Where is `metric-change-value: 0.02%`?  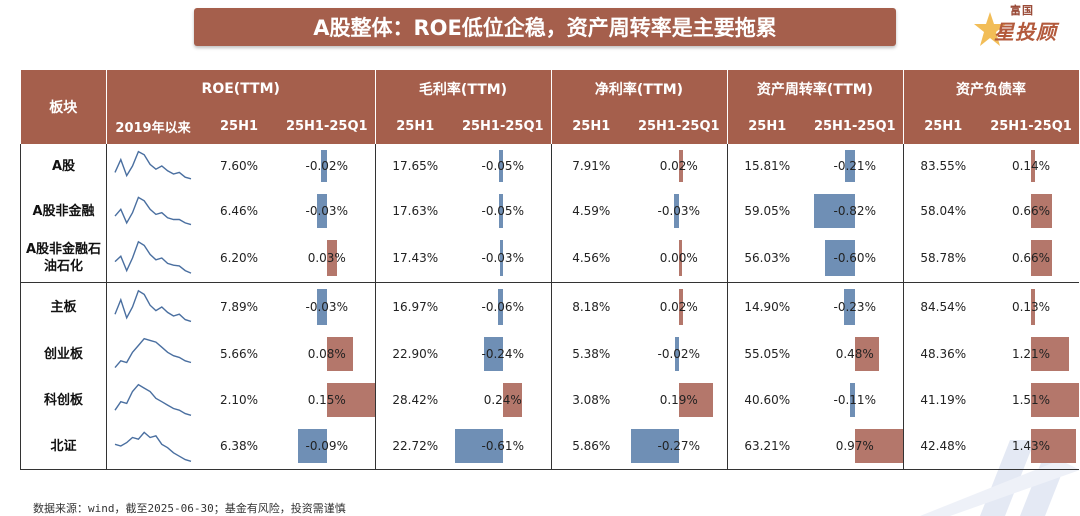
metric-change-value: 0.02% is located at coordinates (678, 166).